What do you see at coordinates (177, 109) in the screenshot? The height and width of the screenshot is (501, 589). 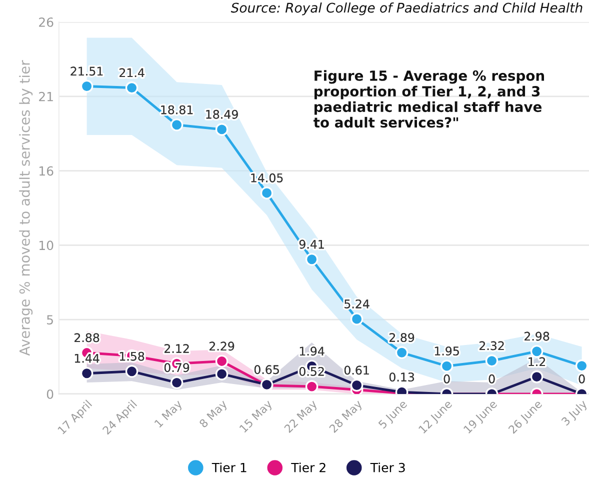 I see `data-label: 18.81` at bounding box center [177, 109].